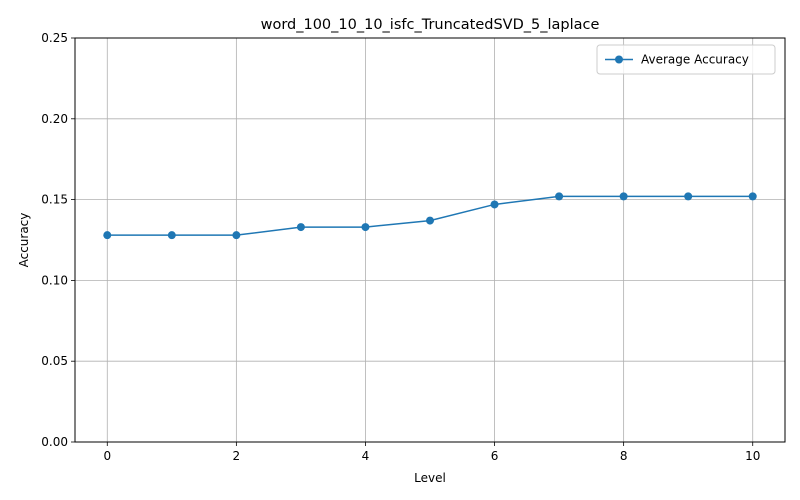  What do you see at coordinates (54, 442) in the screenshot?
I see `y-tick-label: 0.00` at bounding box center [54, 442].